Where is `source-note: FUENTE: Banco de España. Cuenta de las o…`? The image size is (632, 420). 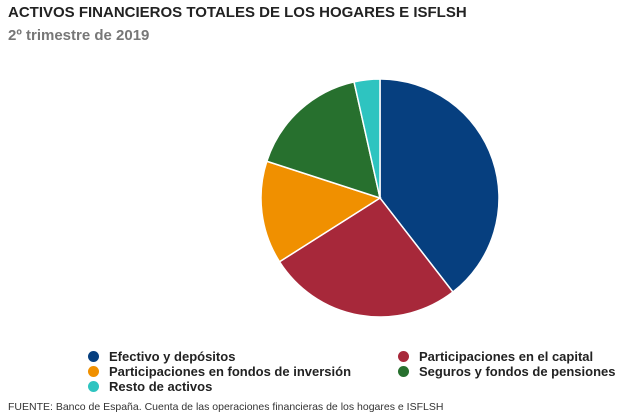
source-note: FUENTE: Banco de España. Cuenta de las o… is located at coordinates (226, 407).